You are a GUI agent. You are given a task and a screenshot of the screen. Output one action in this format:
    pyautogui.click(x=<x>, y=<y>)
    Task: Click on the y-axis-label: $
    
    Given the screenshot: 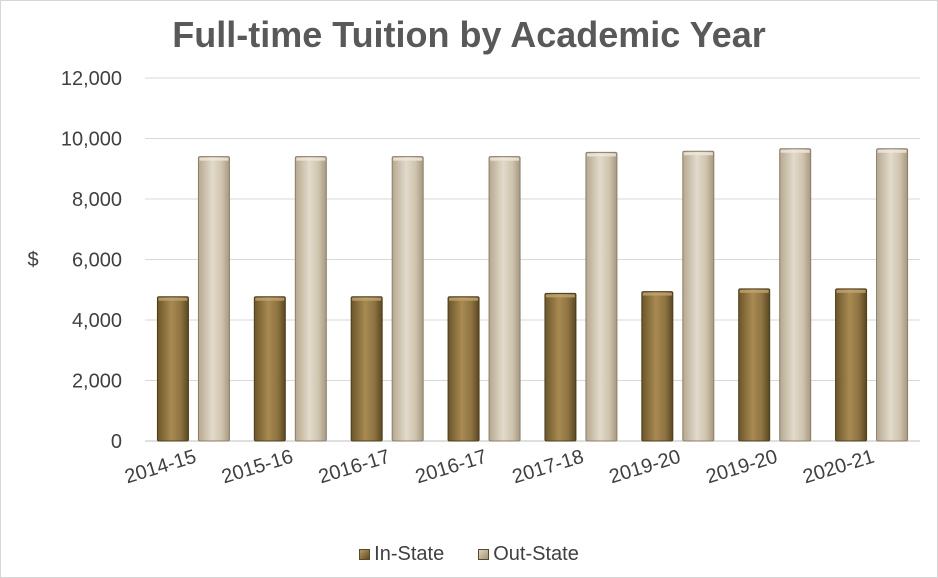 What is the action you would take?
    pyautogui.click(x=32, y=260)
    